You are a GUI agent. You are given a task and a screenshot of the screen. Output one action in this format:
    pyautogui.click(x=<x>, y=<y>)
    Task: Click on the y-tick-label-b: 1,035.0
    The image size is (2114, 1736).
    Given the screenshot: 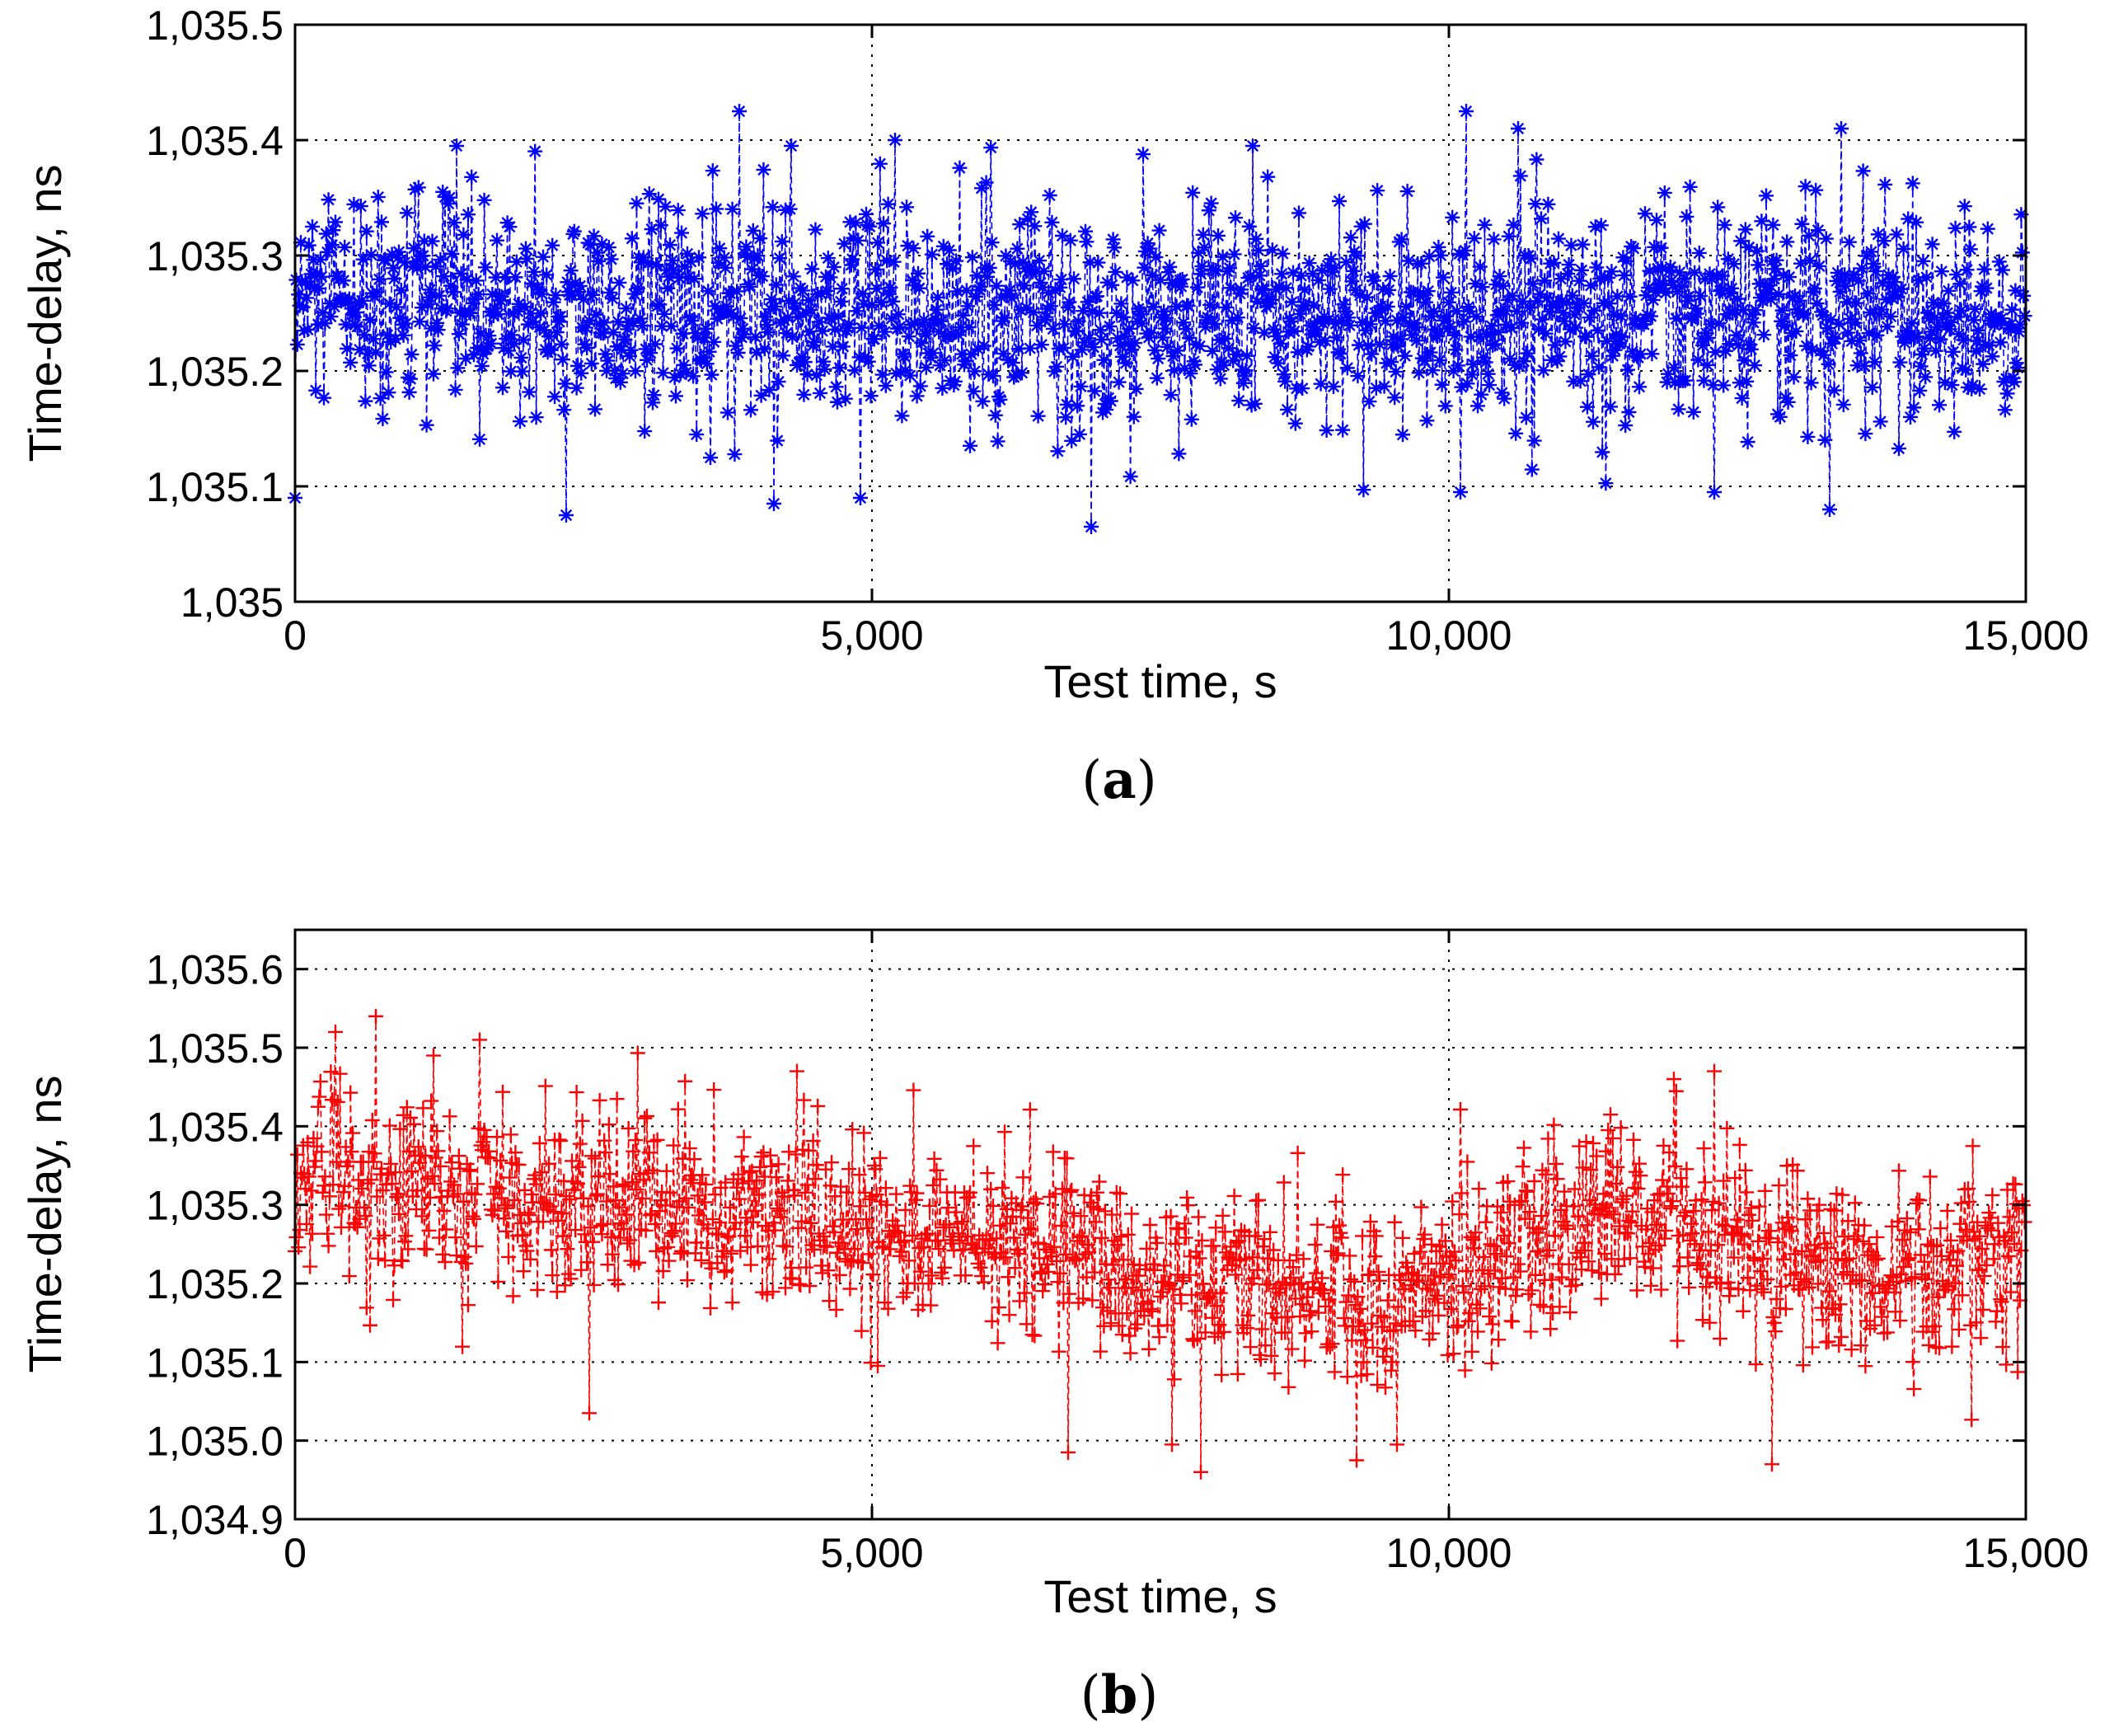 What is the action you would take?
    pyautogui.click(x=215, y=1442)
    